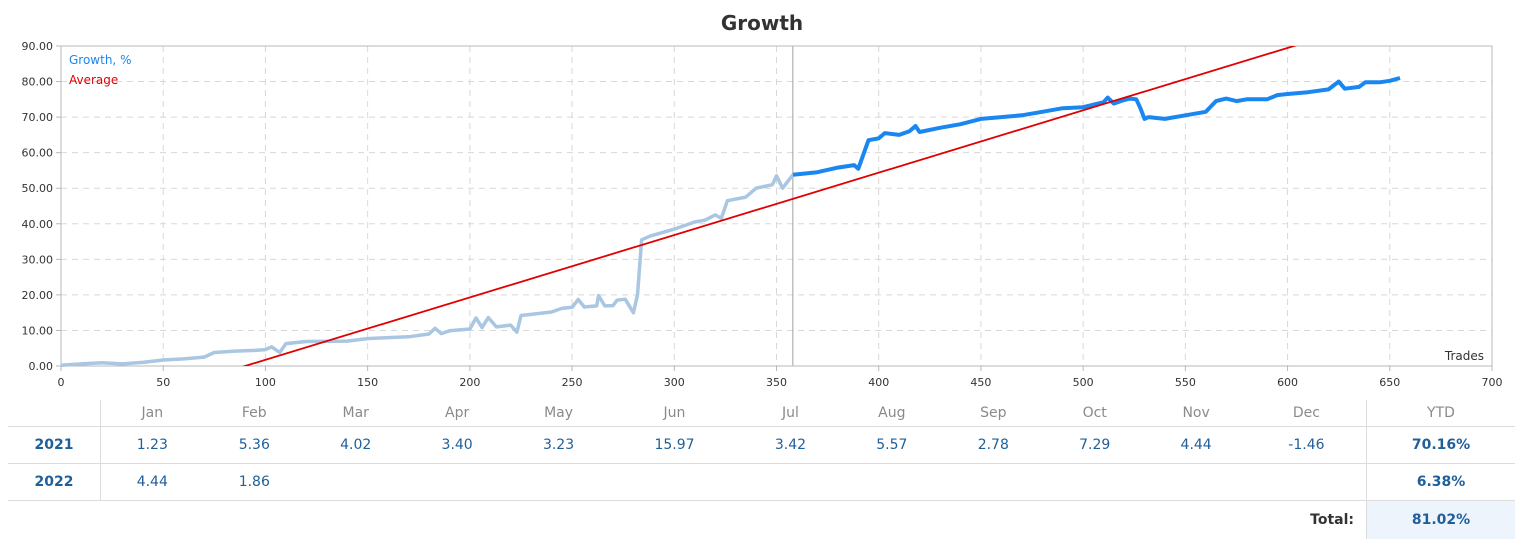 The image size is (1521, 549). Describe the element at coordinates (558, 413) in the screenshot. I see `month-header: May` at that location.